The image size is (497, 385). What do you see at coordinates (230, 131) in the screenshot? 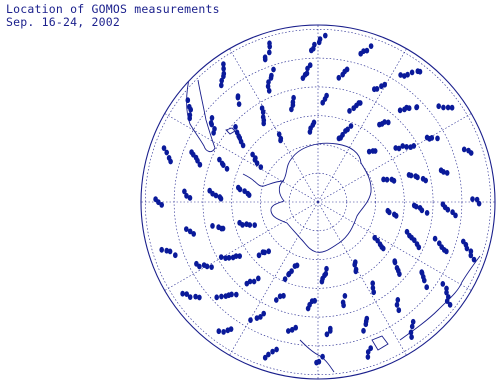
I see `falkland-islands` at bounding box center [230, 131].